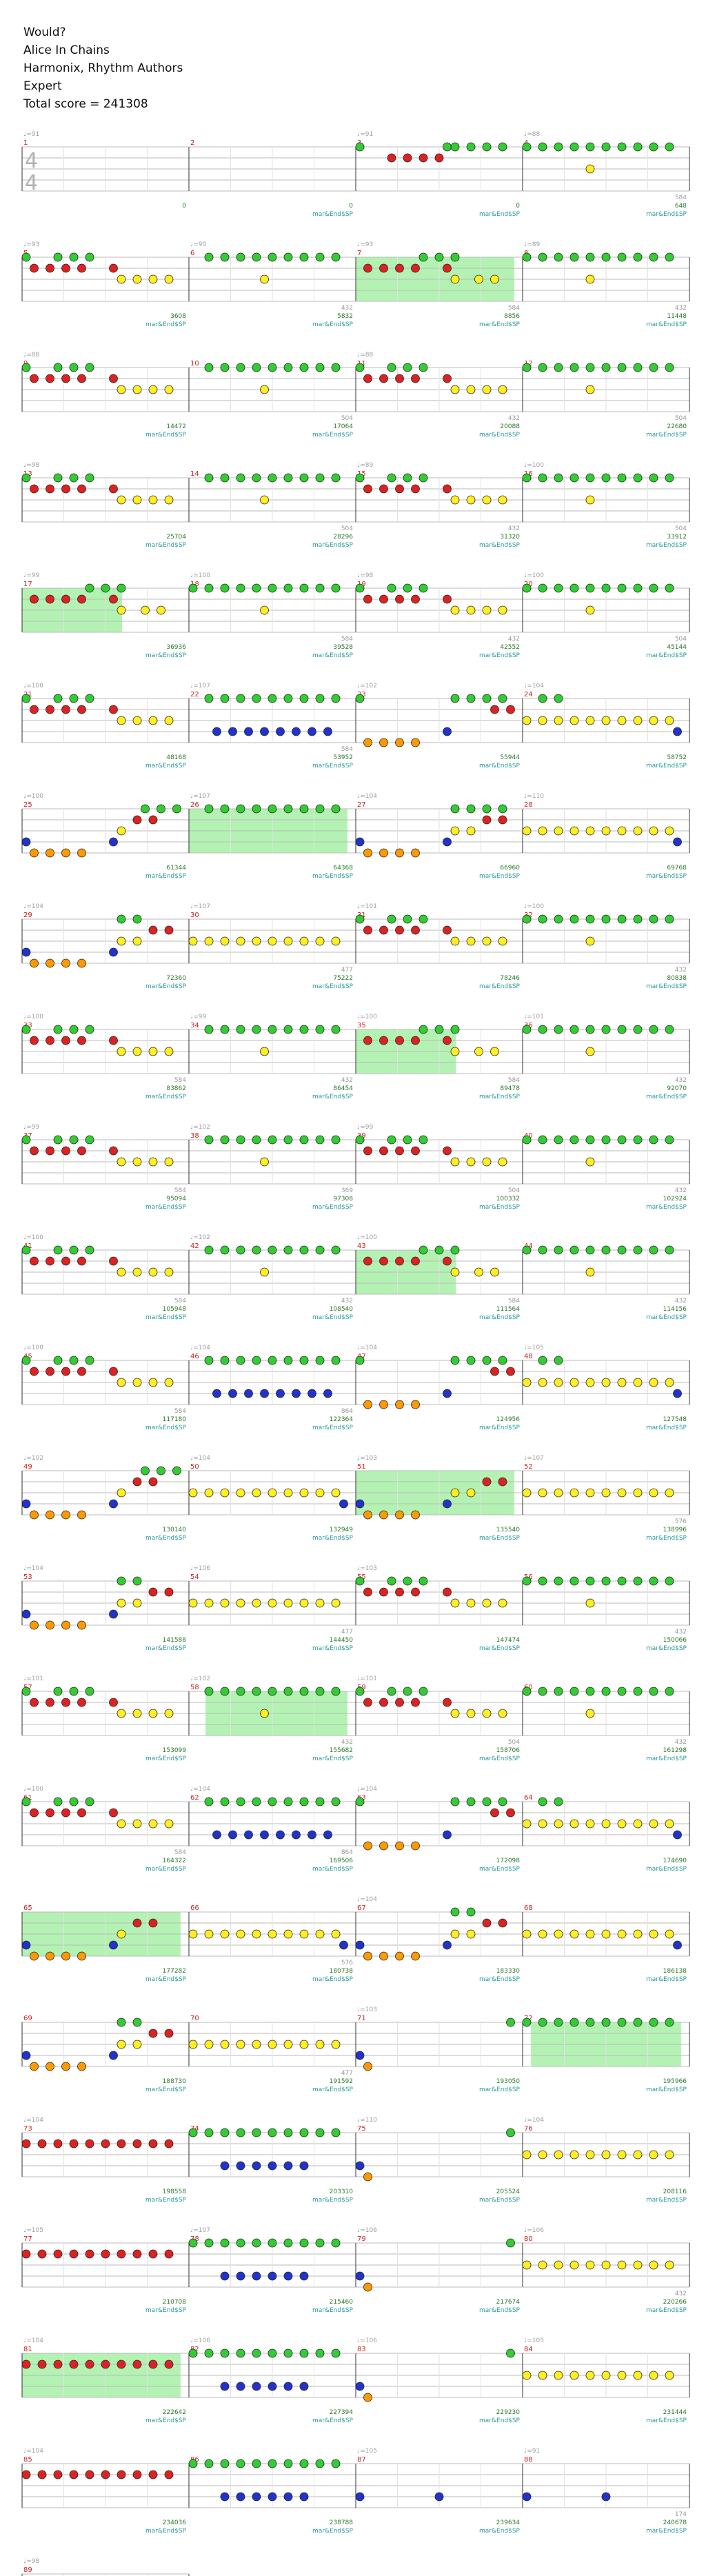 Image resolution: width=706 pixels, height=2576 pixels. I want to click on measure-number: 64, so click(528, 1798).